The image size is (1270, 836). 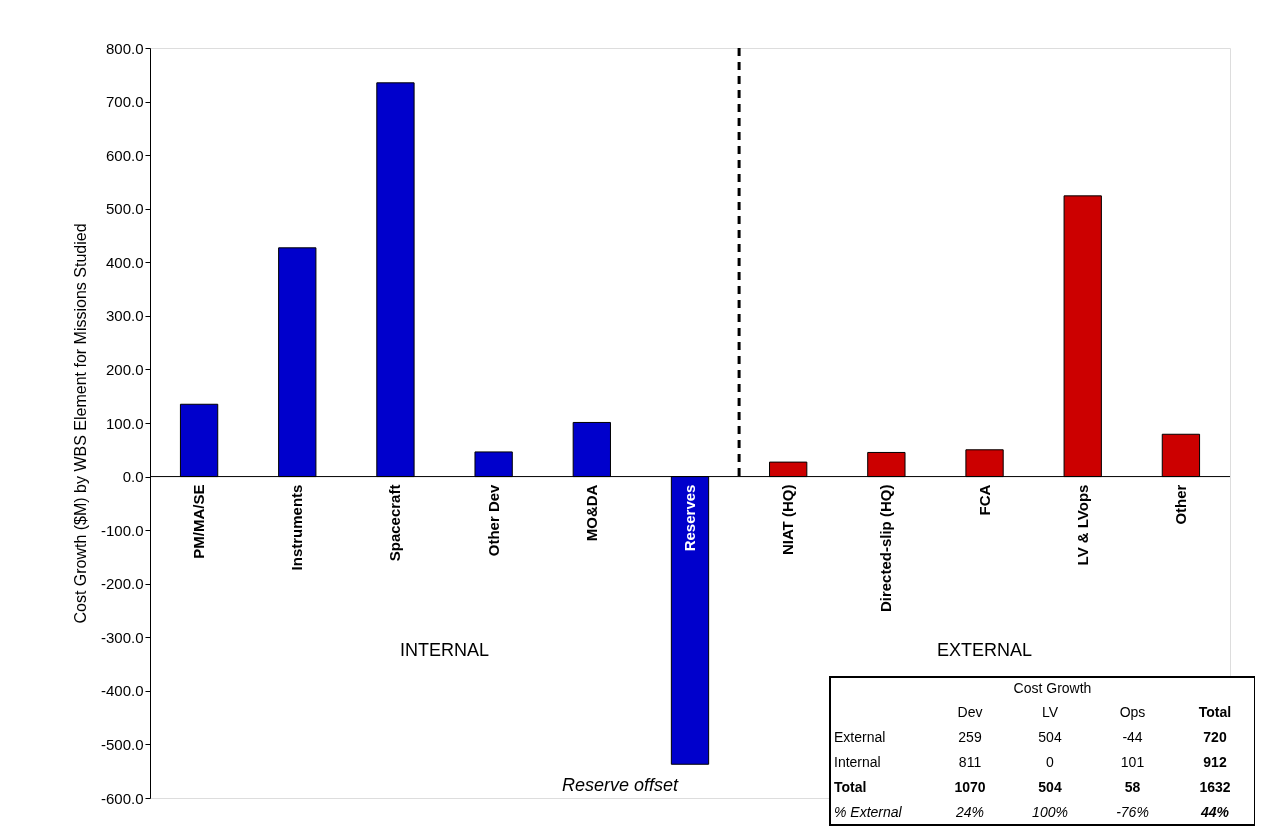 What do you see at coordinates (80, 423) in the screenshot?
I see `y-axis-title: Cost Growth ($M) by WBS Element for Missions Studied` at bounding box center [80, 423].